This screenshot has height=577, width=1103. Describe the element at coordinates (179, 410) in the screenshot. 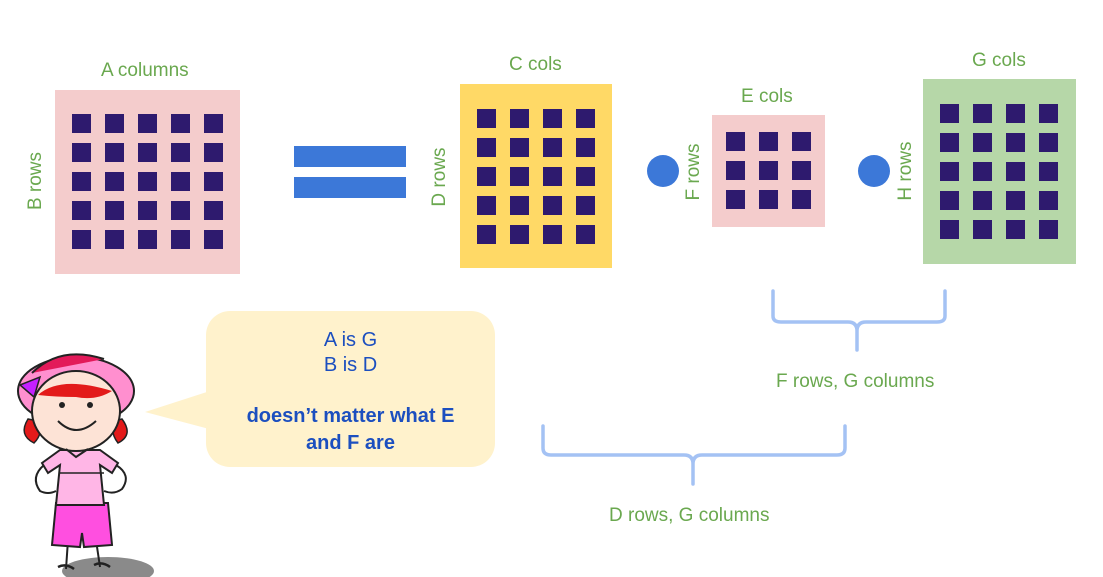

I see `speech-bubble-tail` at that location.